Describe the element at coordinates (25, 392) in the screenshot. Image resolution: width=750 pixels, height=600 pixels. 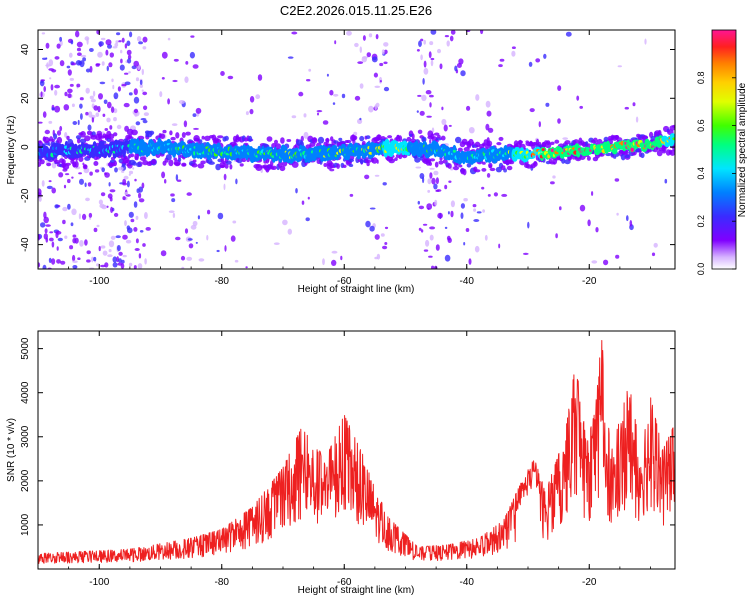
I see `snr-y-tick-label: 4000` at that location.